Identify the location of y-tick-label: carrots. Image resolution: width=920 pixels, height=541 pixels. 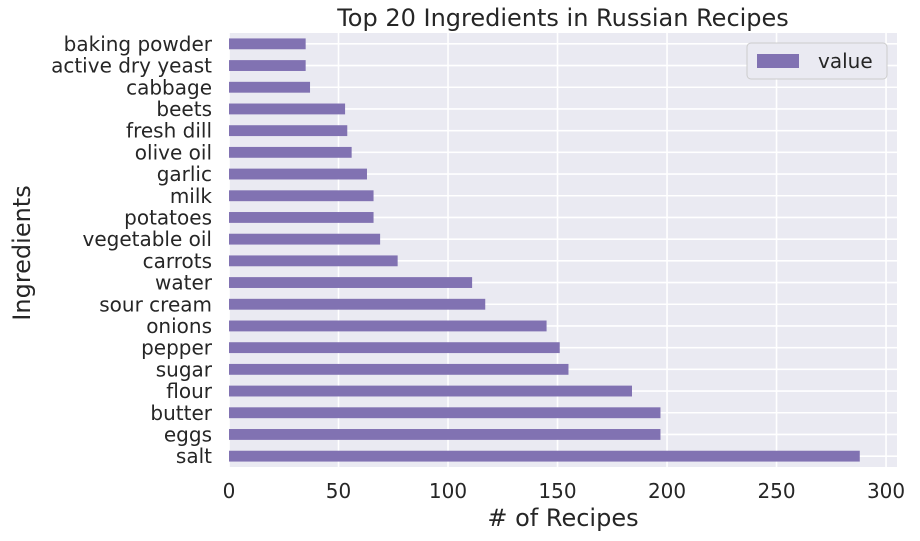
(177, 261).